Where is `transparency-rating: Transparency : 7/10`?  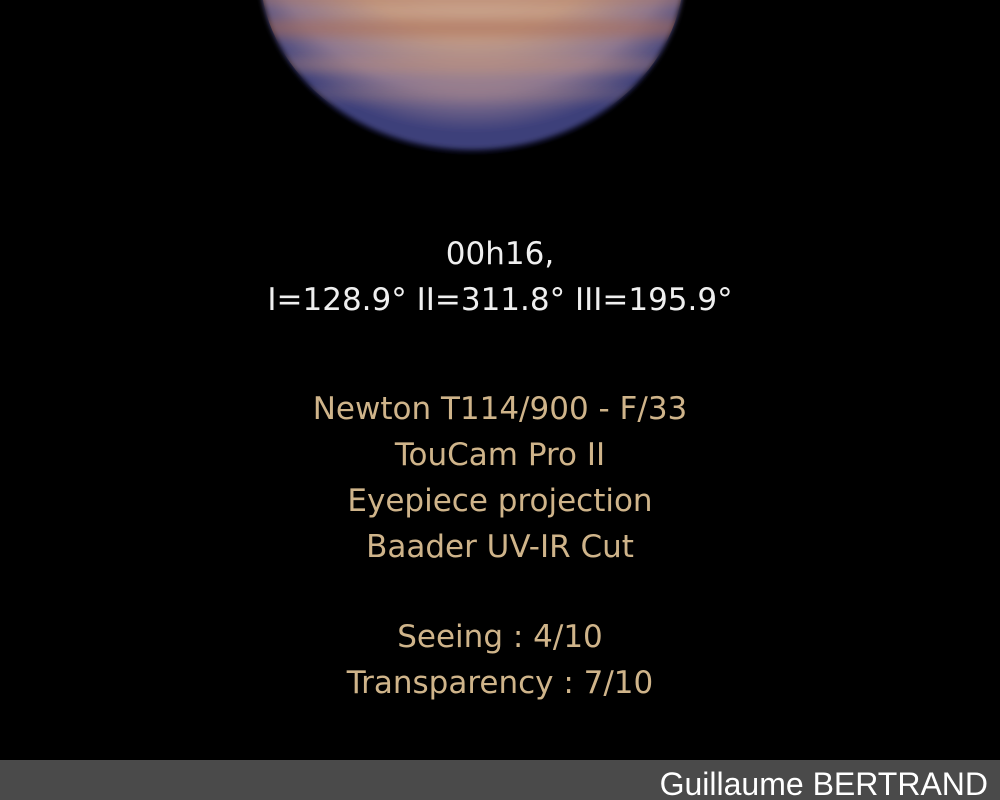
transparency-rating: Transparency : 7/10 is located at coordinates (500, 683).